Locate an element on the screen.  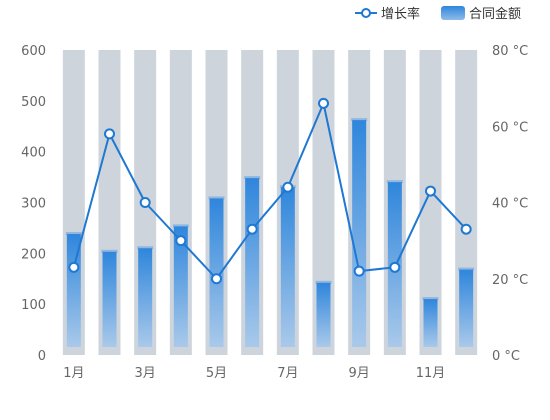
legend-label-bar: 合同金额 is located at coordinates (495, 14).